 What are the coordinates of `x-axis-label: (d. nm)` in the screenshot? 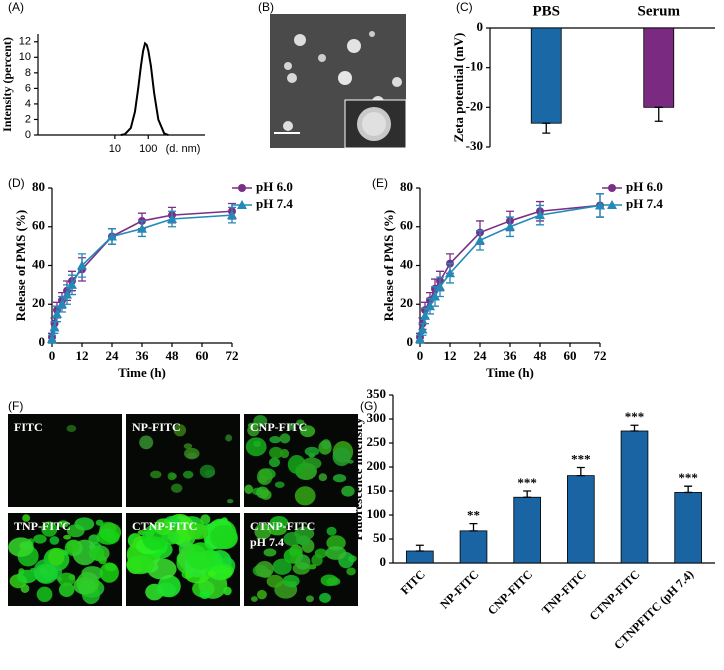 It's located at (183, 149).